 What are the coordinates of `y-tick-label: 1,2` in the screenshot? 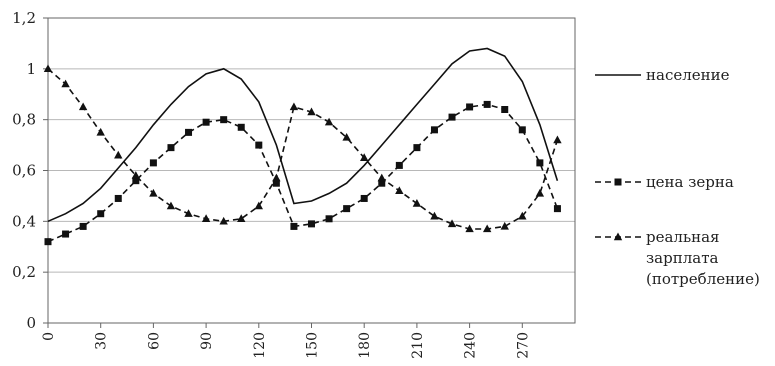 It's located at (24, 18).